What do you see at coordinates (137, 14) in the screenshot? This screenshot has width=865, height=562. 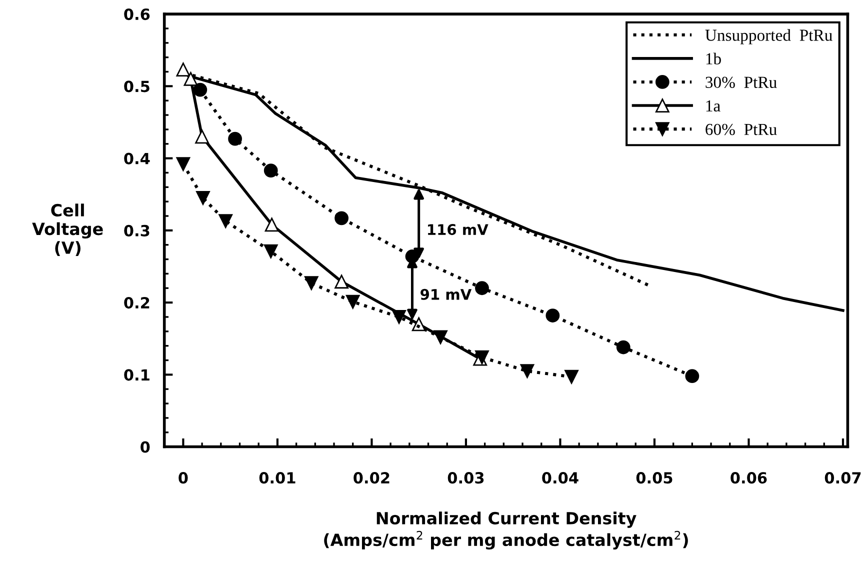 I see `y-tick-label: 0.6` at bounding box center [137, 14].